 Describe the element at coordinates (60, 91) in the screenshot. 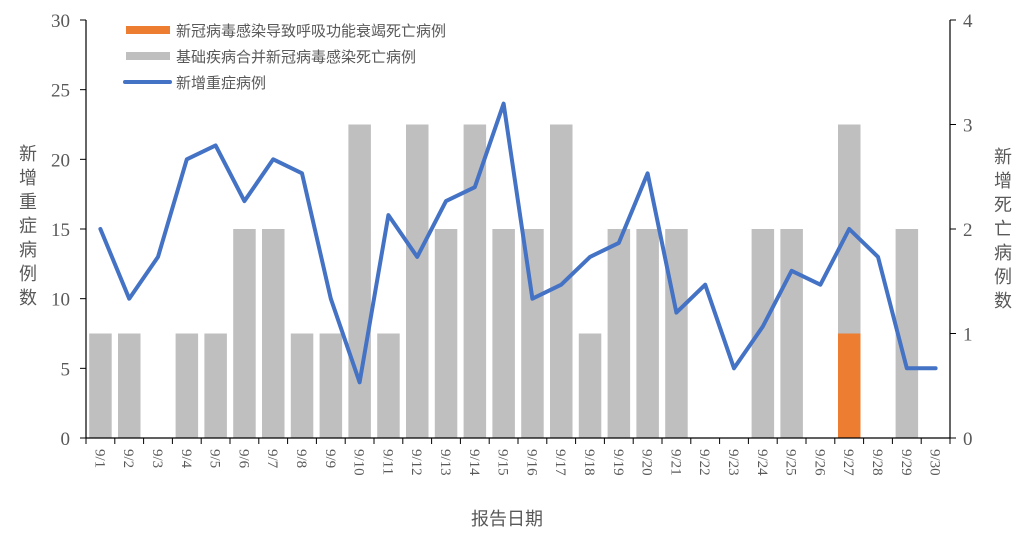

I see `left-tick-label: 25` at that location.